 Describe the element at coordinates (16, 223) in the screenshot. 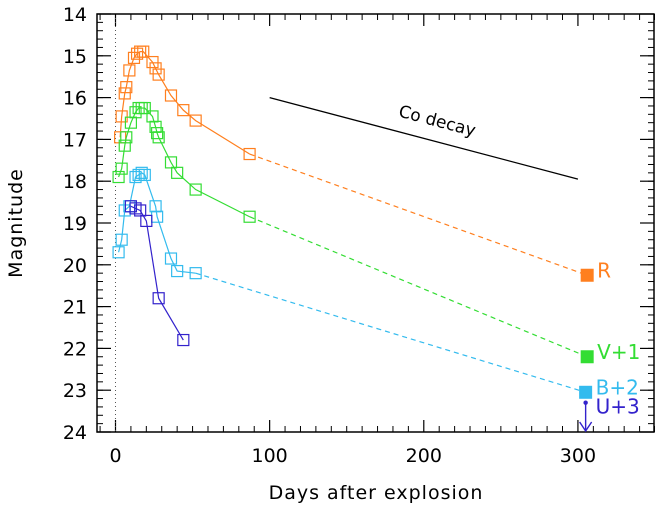

I see `y-axis-label: Magnitude` at that location.